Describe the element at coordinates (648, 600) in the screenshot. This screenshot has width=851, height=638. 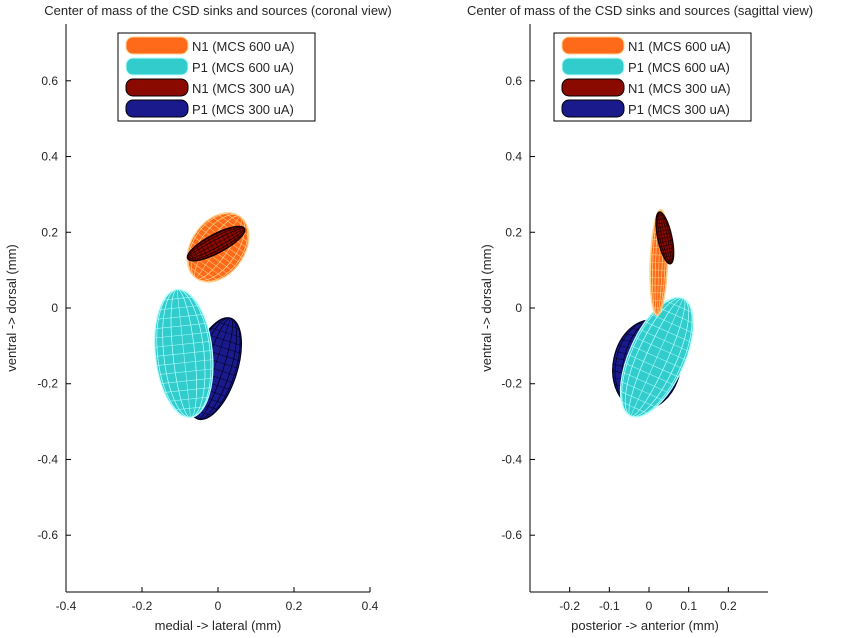
I see `x-tick-group: -0.2 -0.1 0 0.1 0.2` at that location.